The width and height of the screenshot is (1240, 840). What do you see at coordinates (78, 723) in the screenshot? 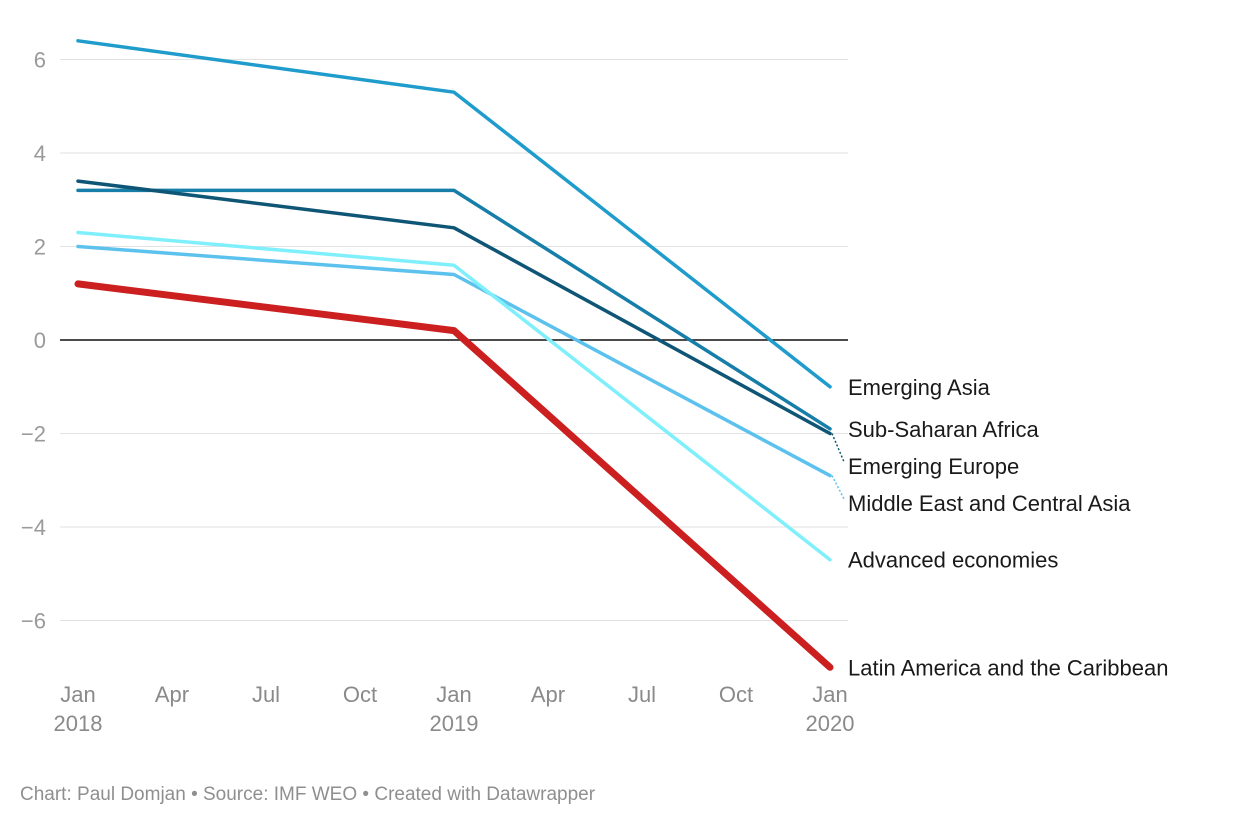
I see `x-tick-year-label: 2018` at bounding box center [78, 723].